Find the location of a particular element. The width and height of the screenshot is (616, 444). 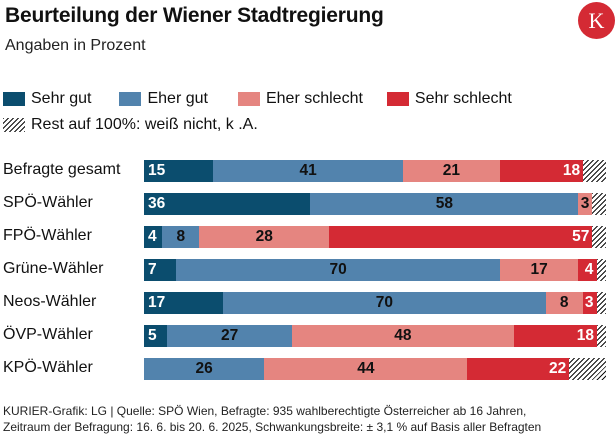

bar-segment-oevp-waehler-sehr-schlecht is located at coordinates (555, 336).